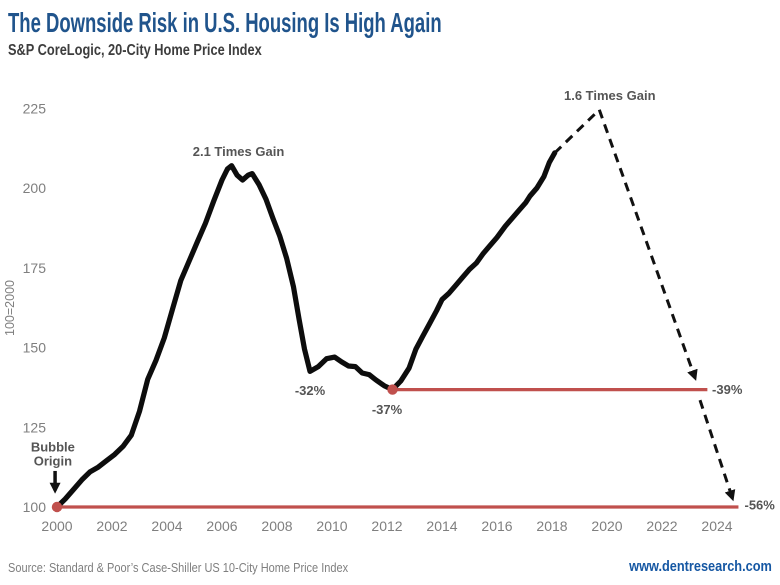 The image size is (780, 585). I want to click on y-tick-label: 125, so click(35, 427).